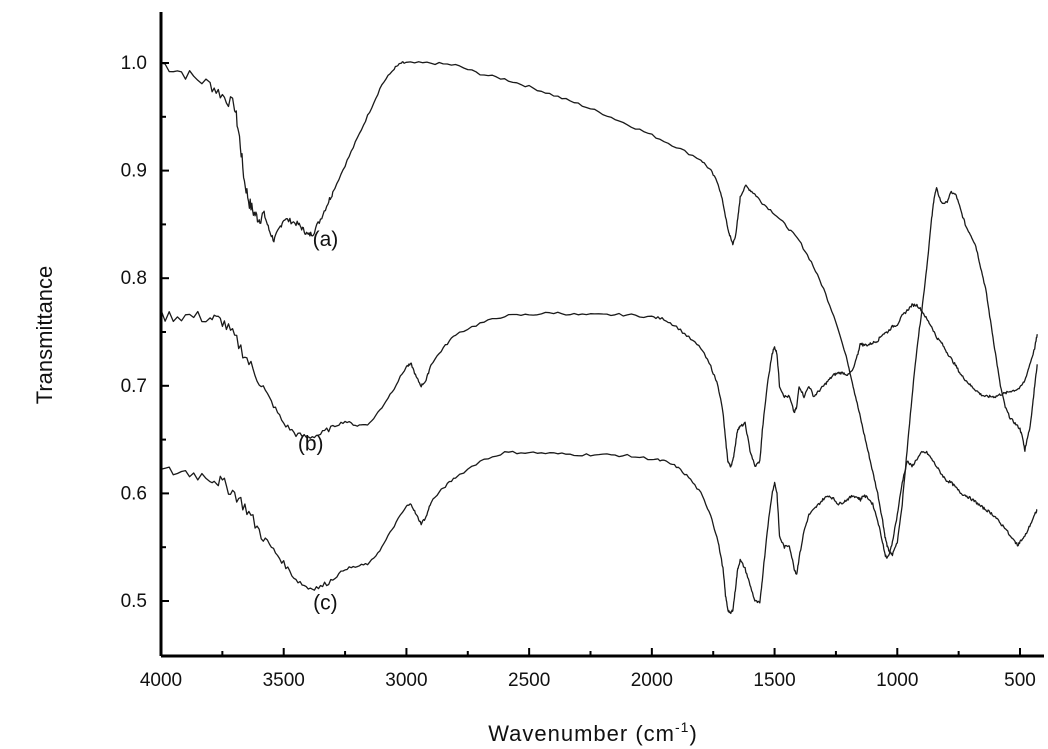 The image size is (1048, 749). I want to click on x-tick-label: 1000, so click(897, 680).